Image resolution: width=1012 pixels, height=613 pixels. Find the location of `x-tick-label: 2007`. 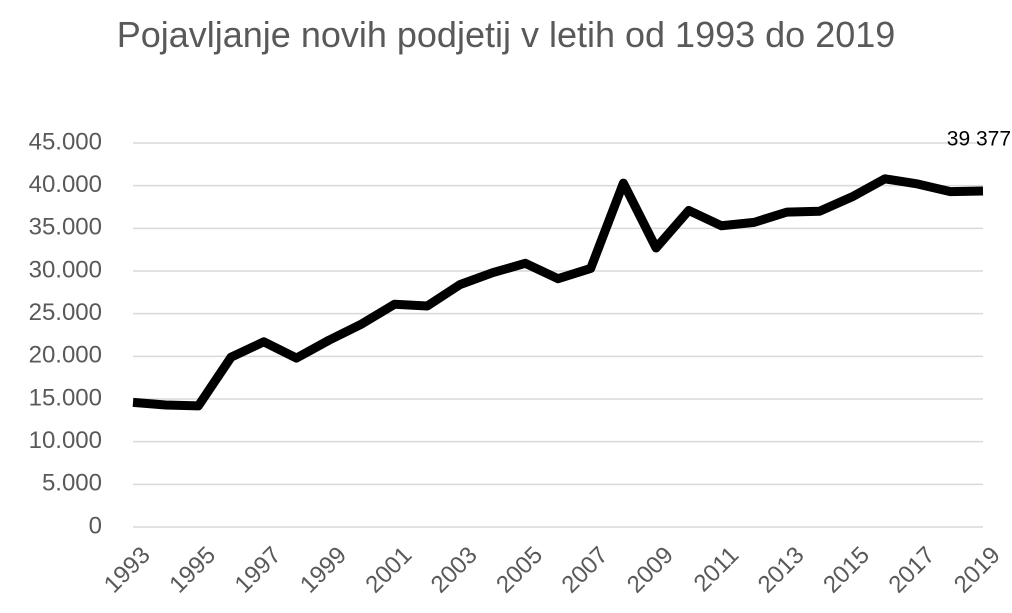

x-tick-label: 2007 is located at coordinates (585, 570).